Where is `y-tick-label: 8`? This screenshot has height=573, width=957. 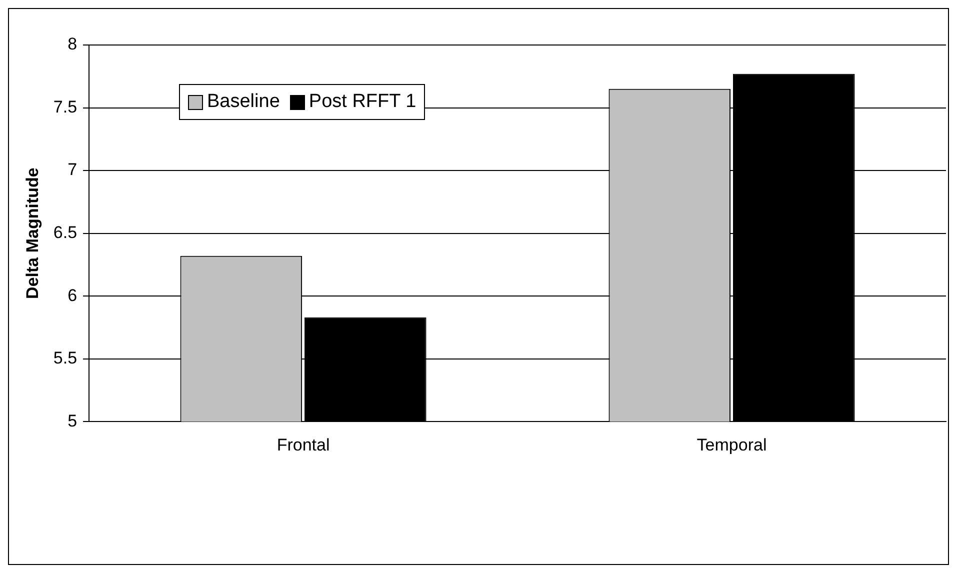
y-tick-label: 8 is located at coordinates (73, 44).